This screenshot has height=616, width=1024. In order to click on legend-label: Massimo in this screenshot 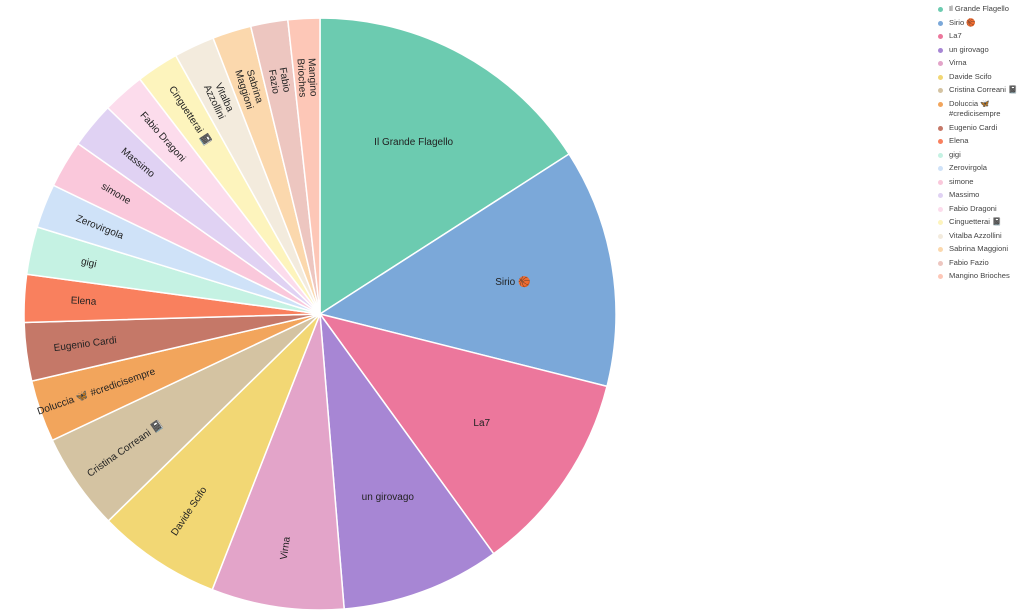, I will do `click(964, 194)`.